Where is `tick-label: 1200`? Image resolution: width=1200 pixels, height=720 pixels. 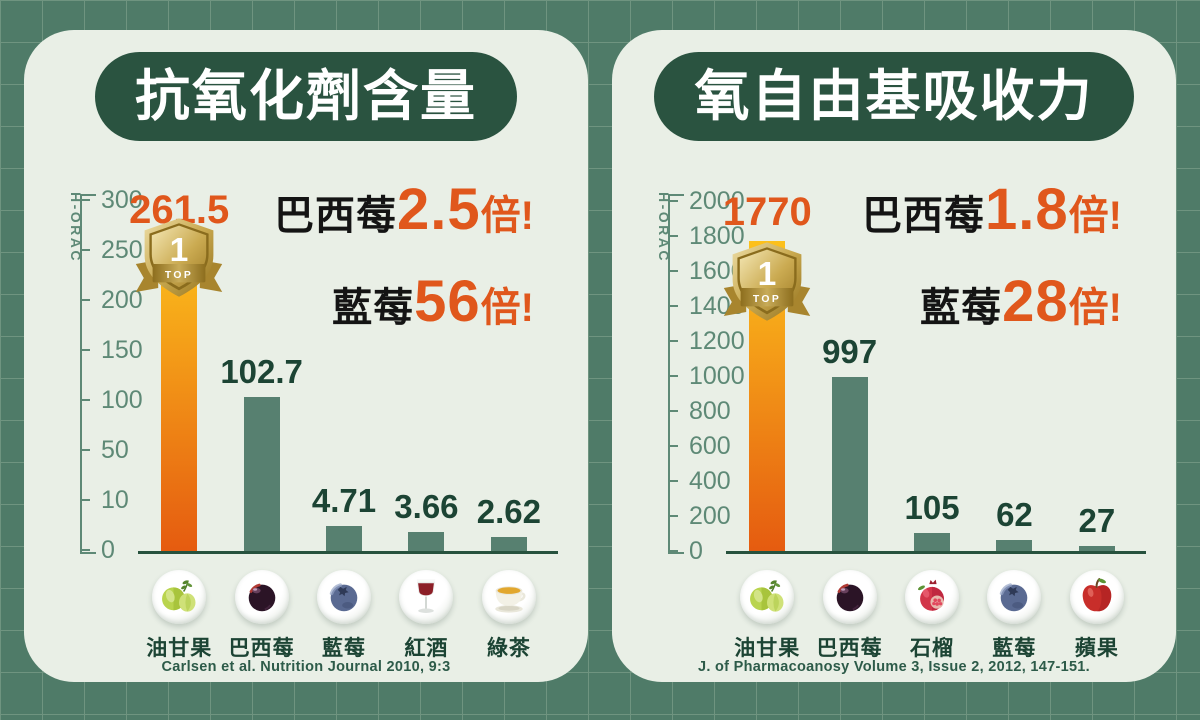 tick-label: 1200 is located at coordinates (717, 340).